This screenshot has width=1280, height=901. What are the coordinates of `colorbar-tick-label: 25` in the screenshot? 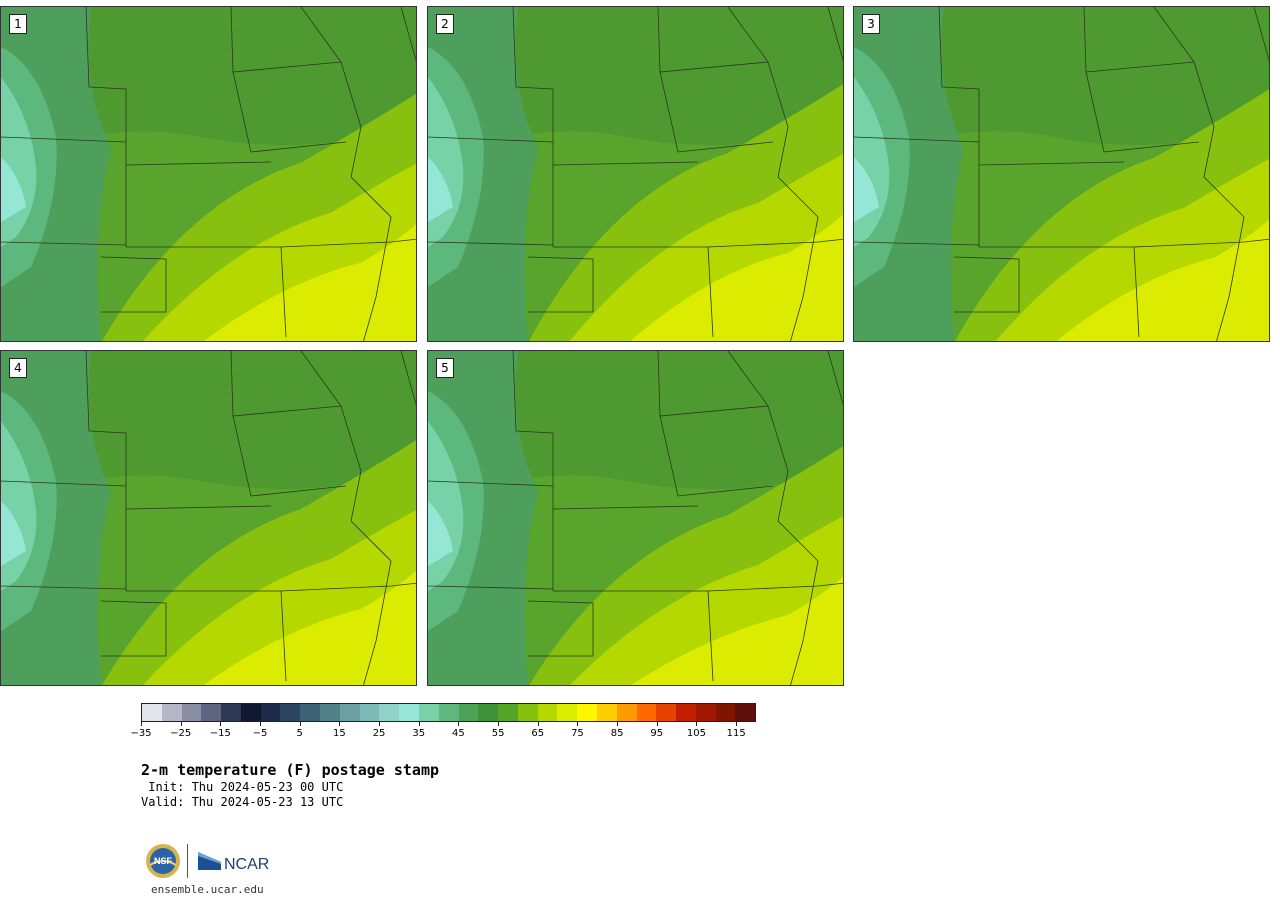 It's located at (379, 733).